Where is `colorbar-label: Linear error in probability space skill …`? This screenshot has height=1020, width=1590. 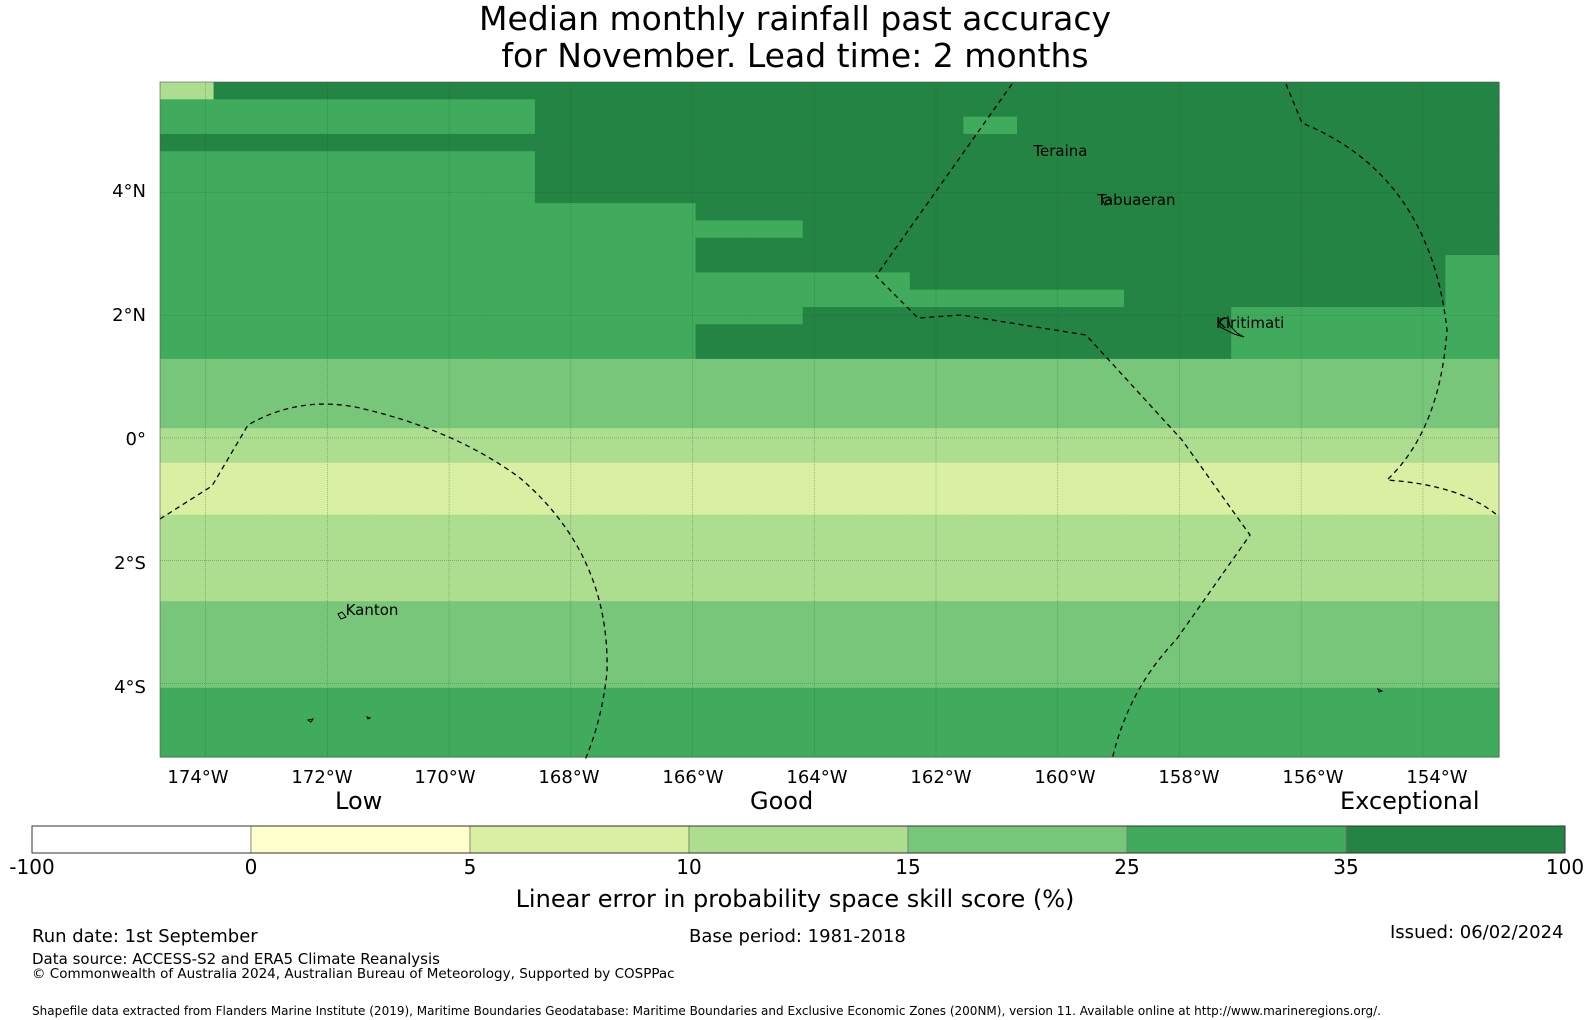
colorbar-label: Linear error in probability space skill … is located at coordinates (795, 899).